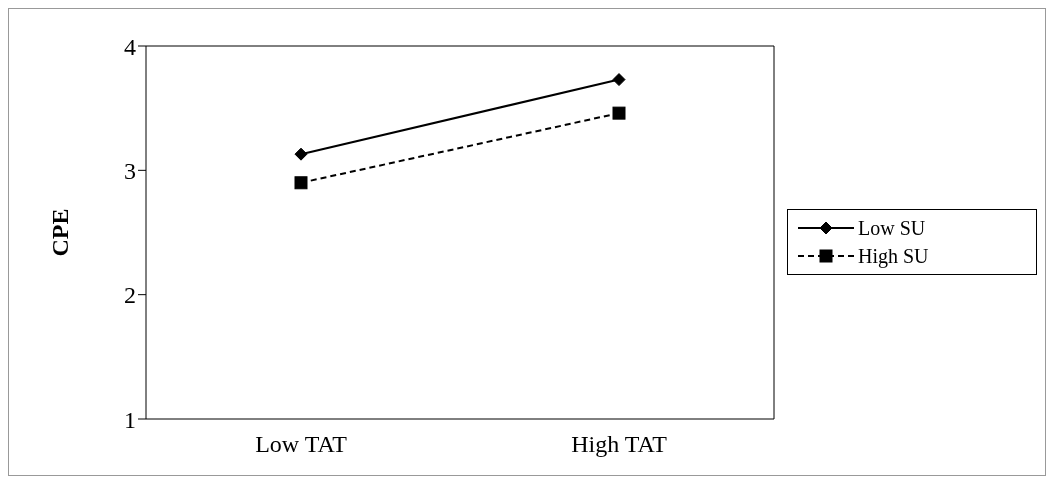 The height and width of the screenshot is (484, 1054). What do you see at coordinates (130, 295) in the screenshot?
I see `y-tick-label: 2` at bounding box center [130, 295].